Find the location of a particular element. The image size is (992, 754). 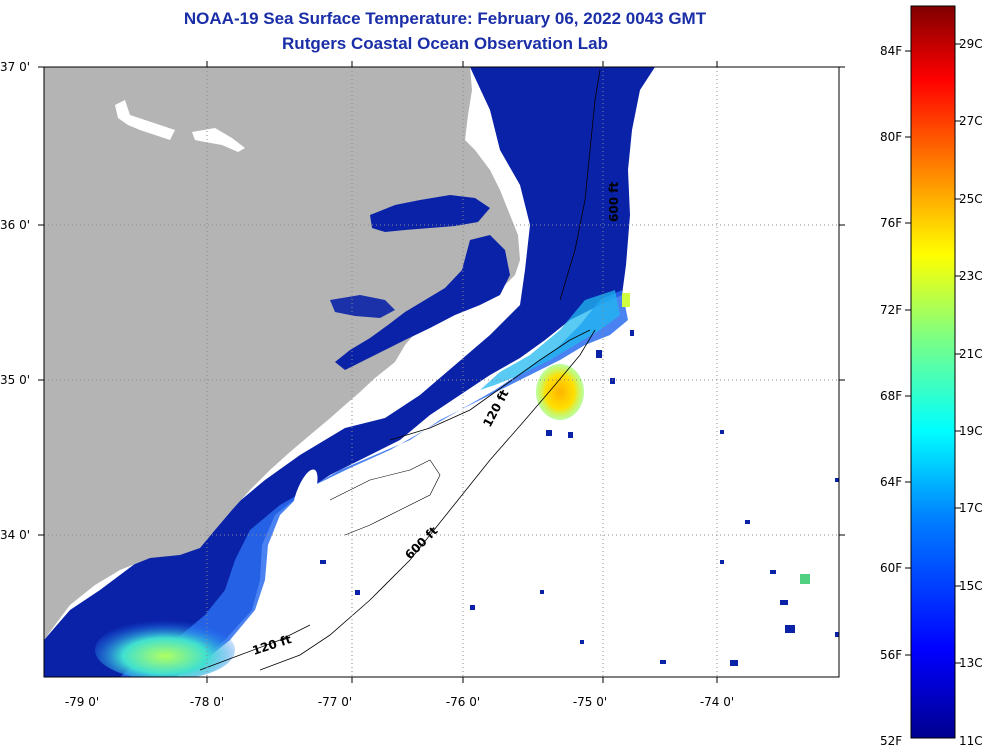

isobath-120ft is located at coordinates (490, 385).